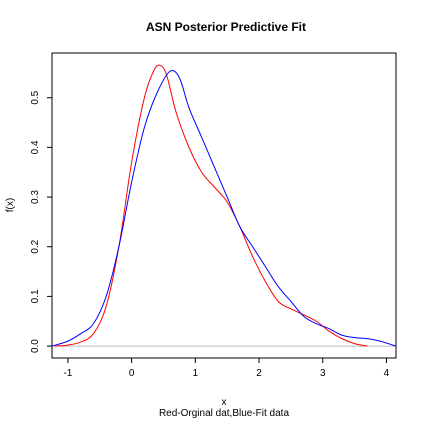 This screenshot has width=423, height=423. Describe the element at coordinates (10, 205) in the screenshot. I see `y-axis-label: f(x)` at that location.